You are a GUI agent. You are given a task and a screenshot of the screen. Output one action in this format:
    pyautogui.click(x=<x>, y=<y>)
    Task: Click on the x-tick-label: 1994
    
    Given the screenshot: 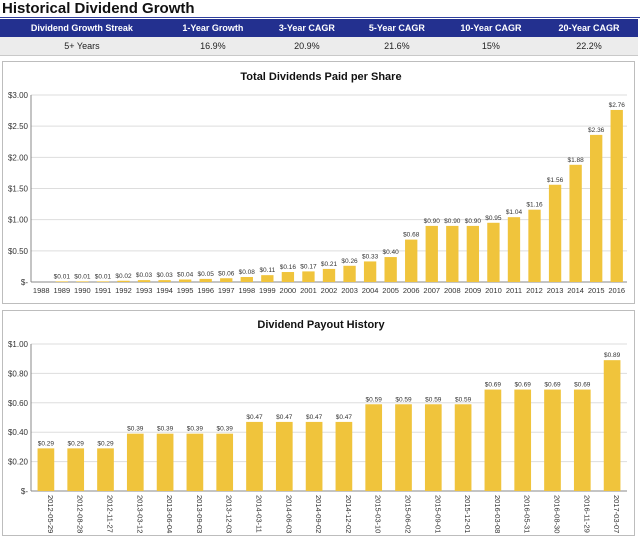 What is the action you would take?
    pyautogui.click(x=164, y=290)
    